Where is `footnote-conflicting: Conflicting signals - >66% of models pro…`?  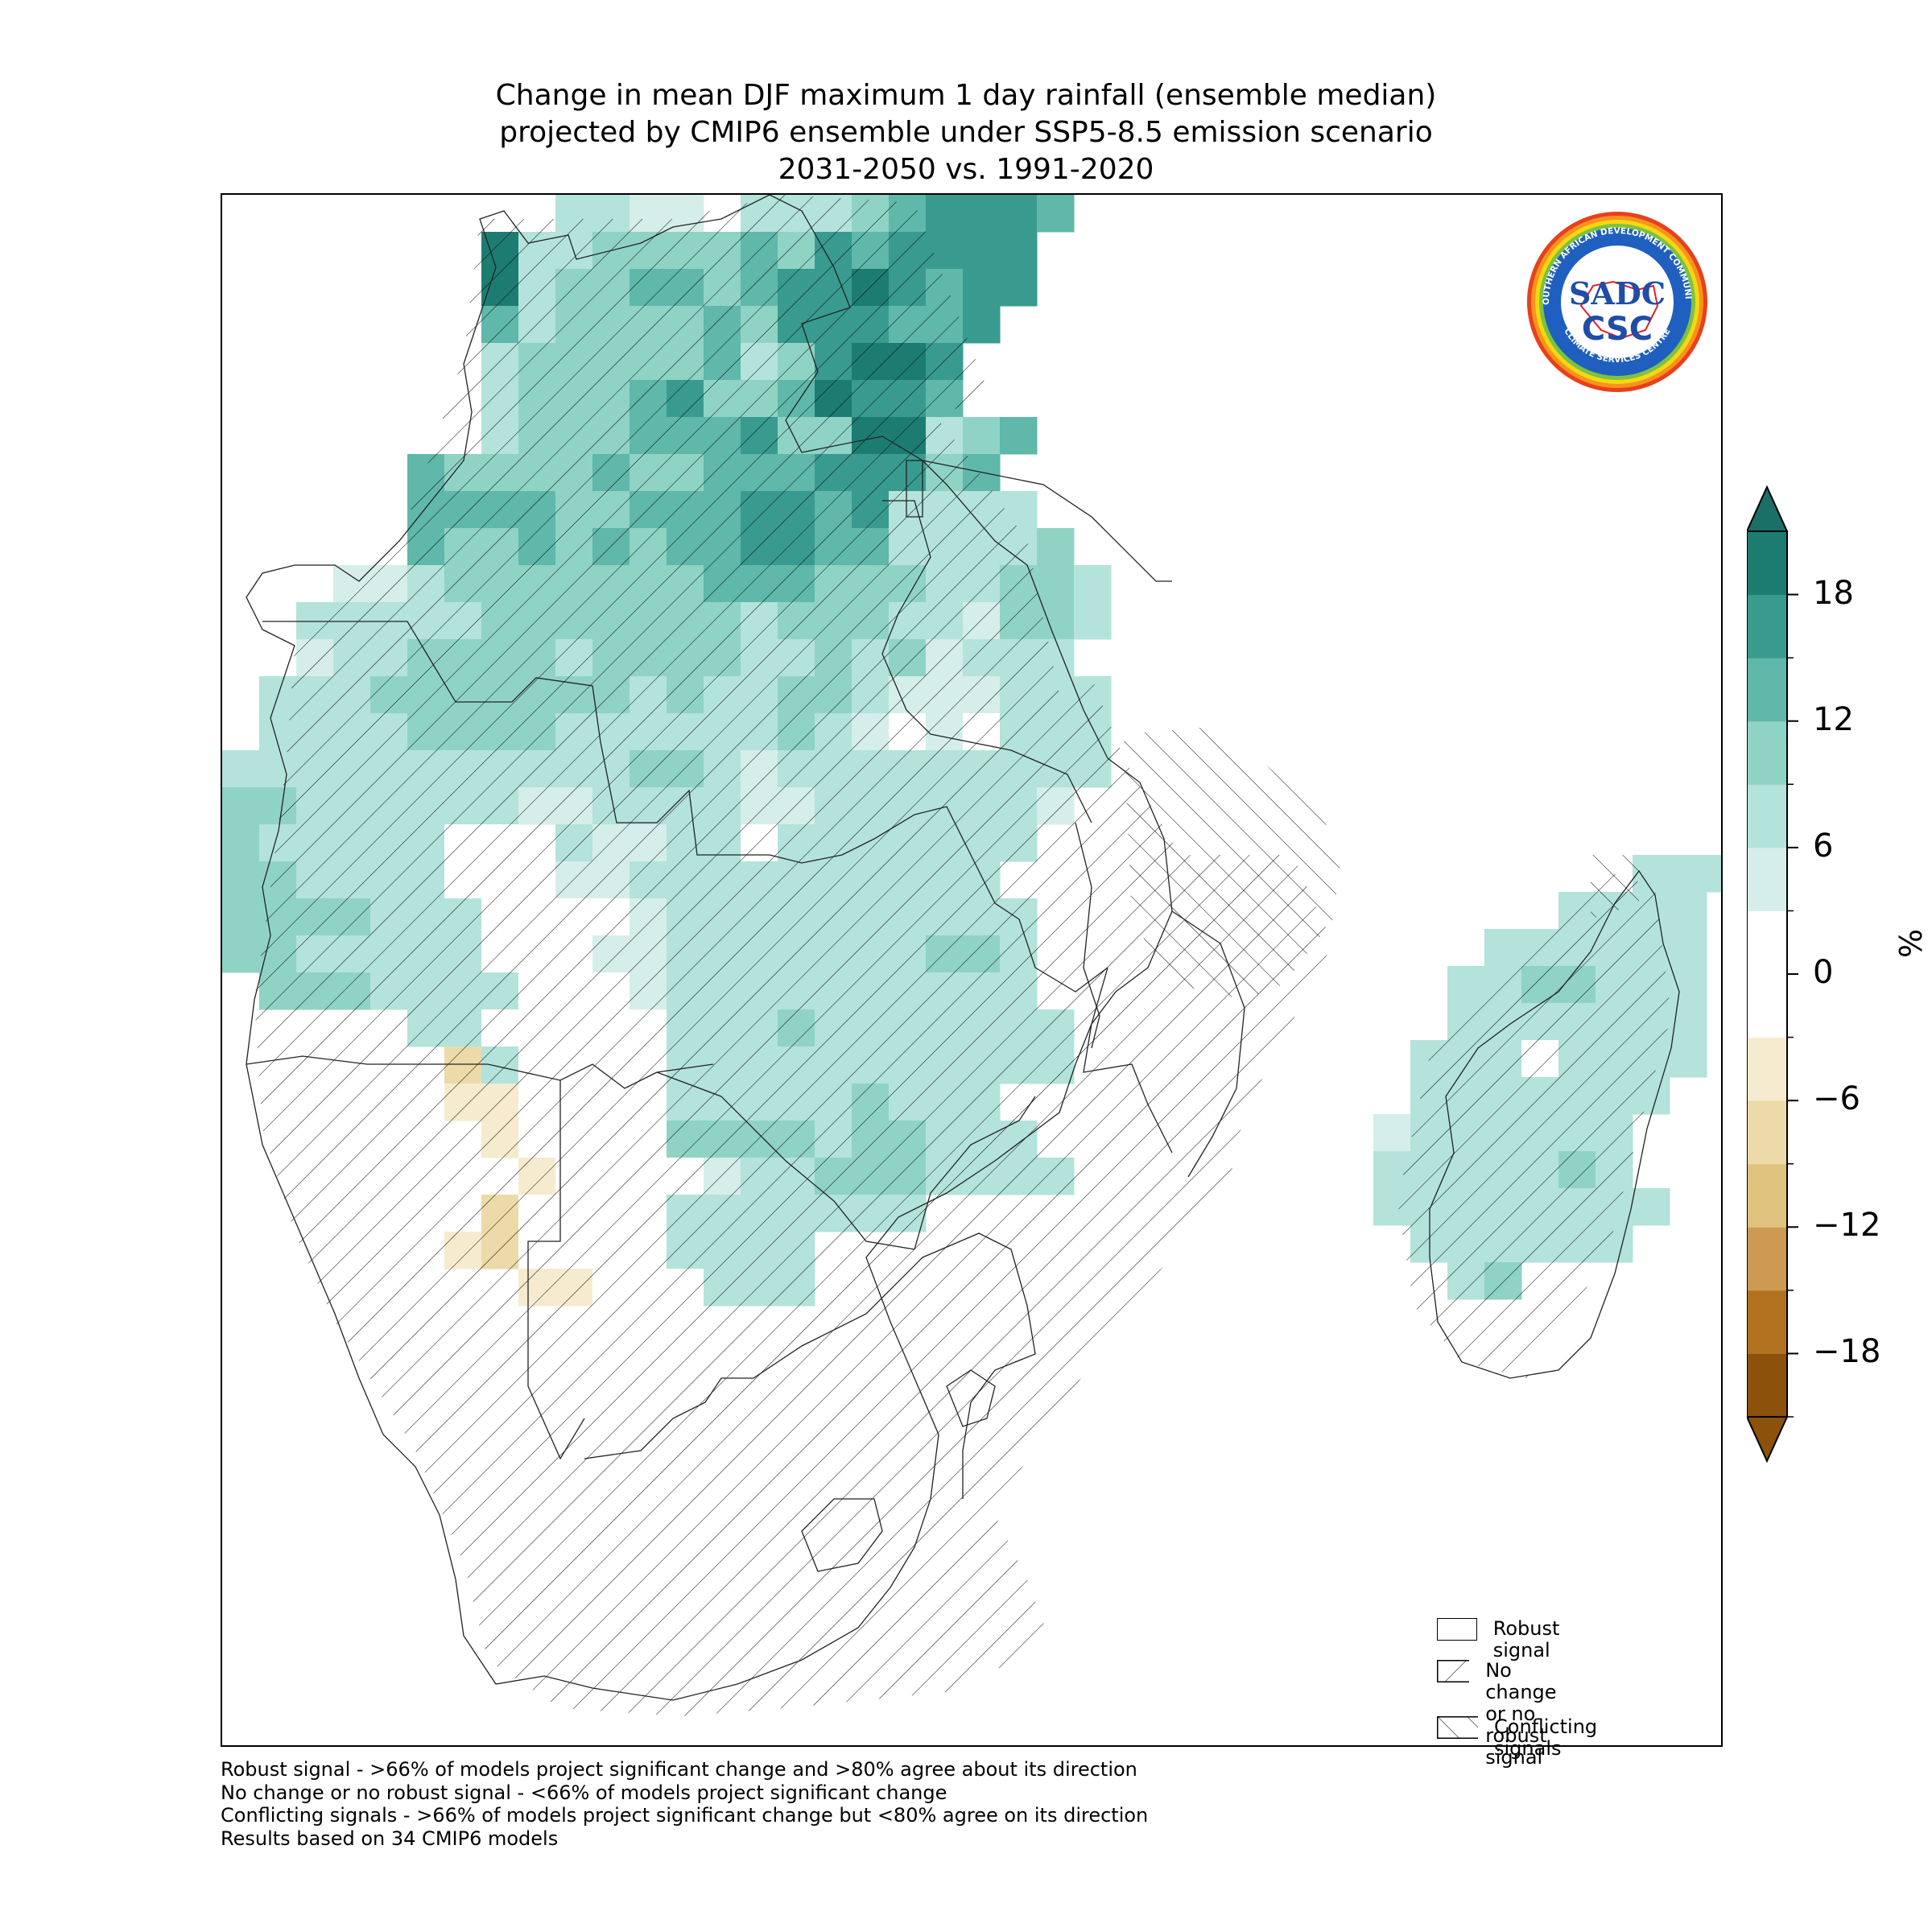
footnote-conflicting: Conflicting signals - >66% of models pro… is located at coordinates (685, 1815).